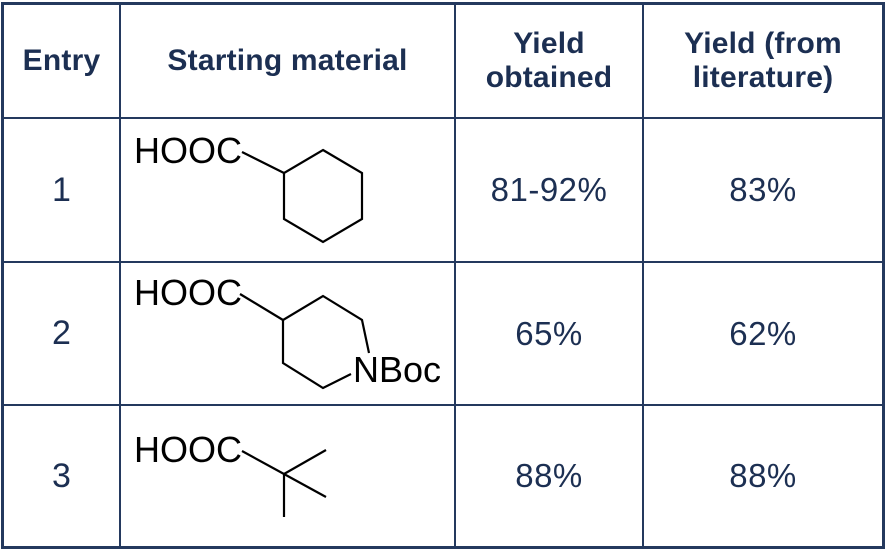 This screenshot has width=888, height=553. I want to click on entry-number: 3, so click(61, 475).